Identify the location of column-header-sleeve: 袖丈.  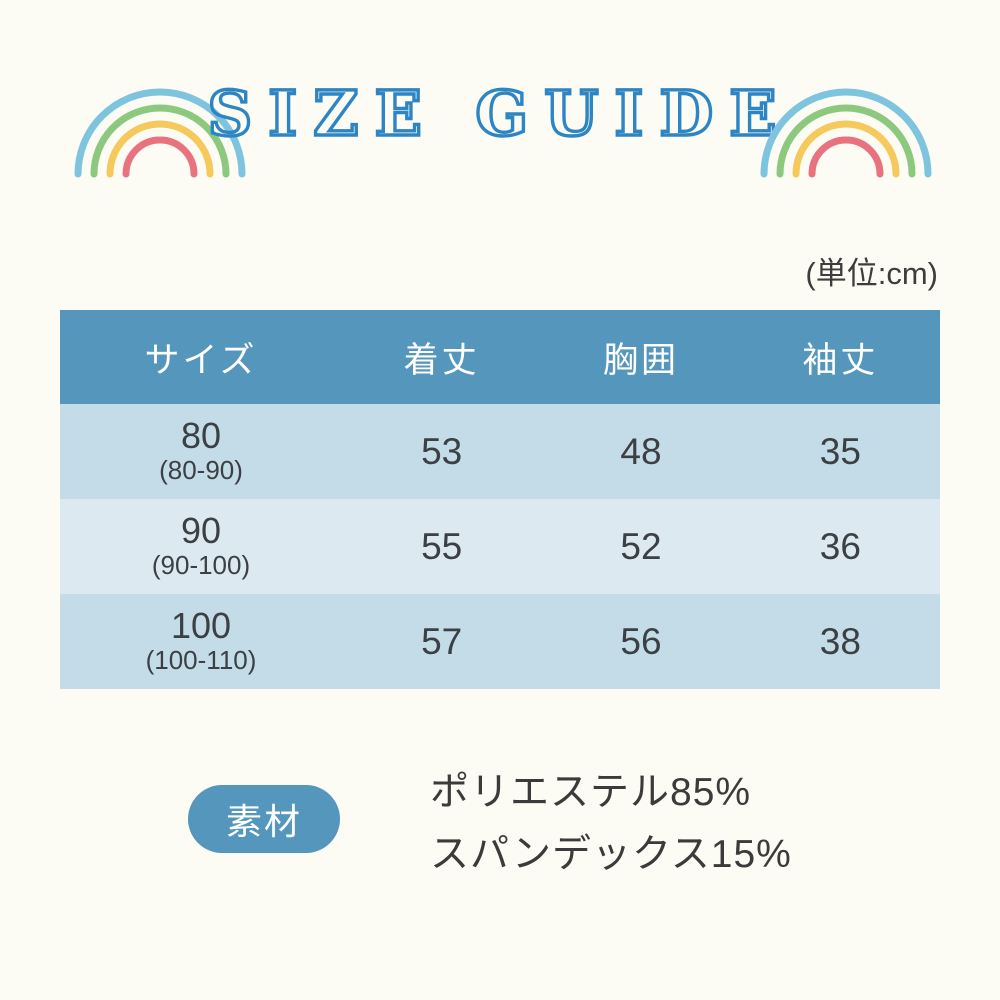
(840, 357).